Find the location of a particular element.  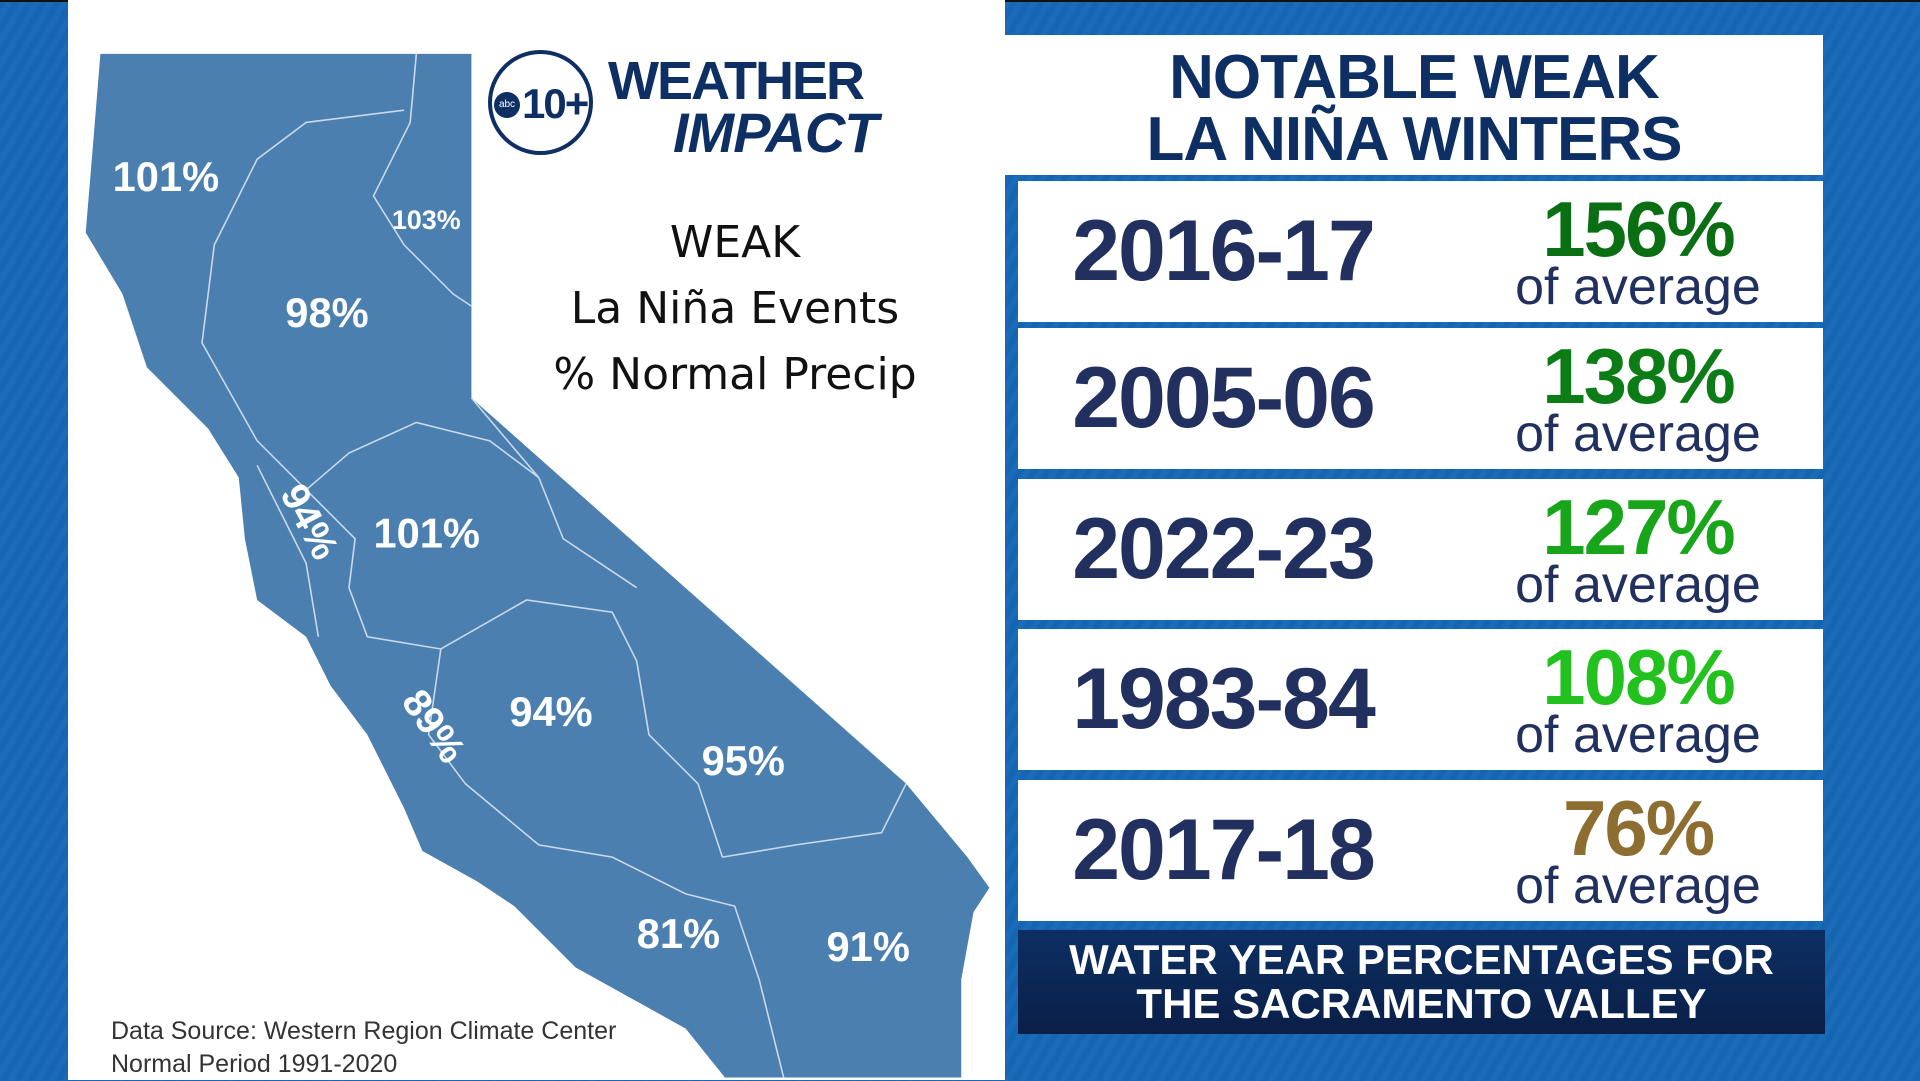

logo-weather: WEATHER is located at coordinates (736, 81).